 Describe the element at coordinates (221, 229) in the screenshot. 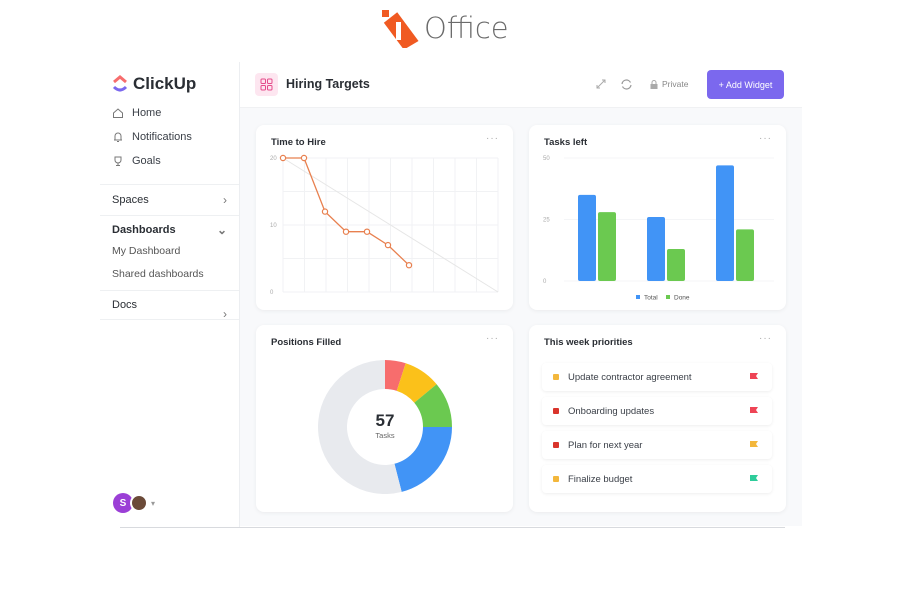

I see `chevron-down-icon: ⌄` at that location.